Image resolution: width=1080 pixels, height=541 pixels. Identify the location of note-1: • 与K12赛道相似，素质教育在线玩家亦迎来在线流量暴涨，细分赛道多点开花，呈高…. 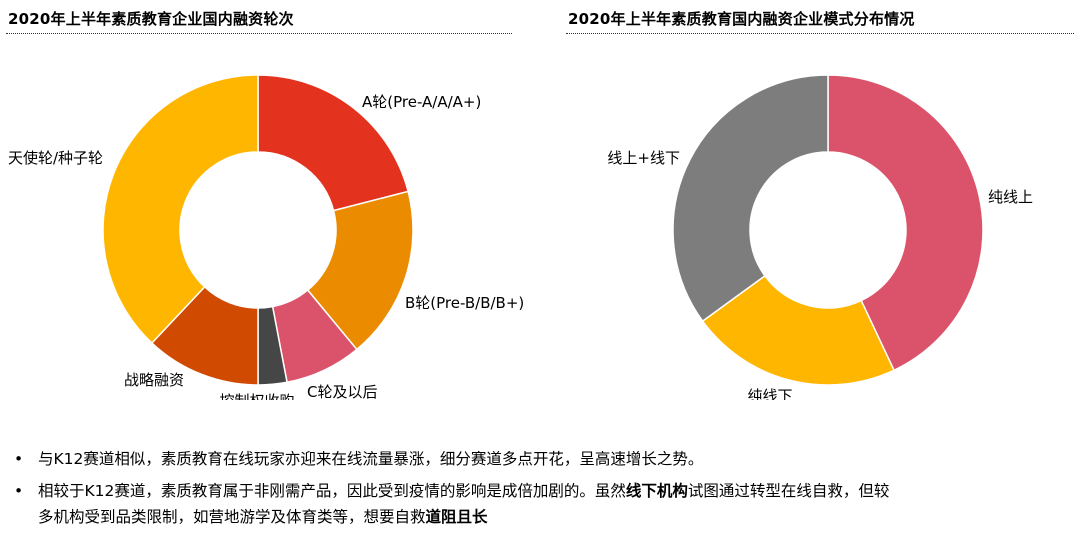
(544, 459).